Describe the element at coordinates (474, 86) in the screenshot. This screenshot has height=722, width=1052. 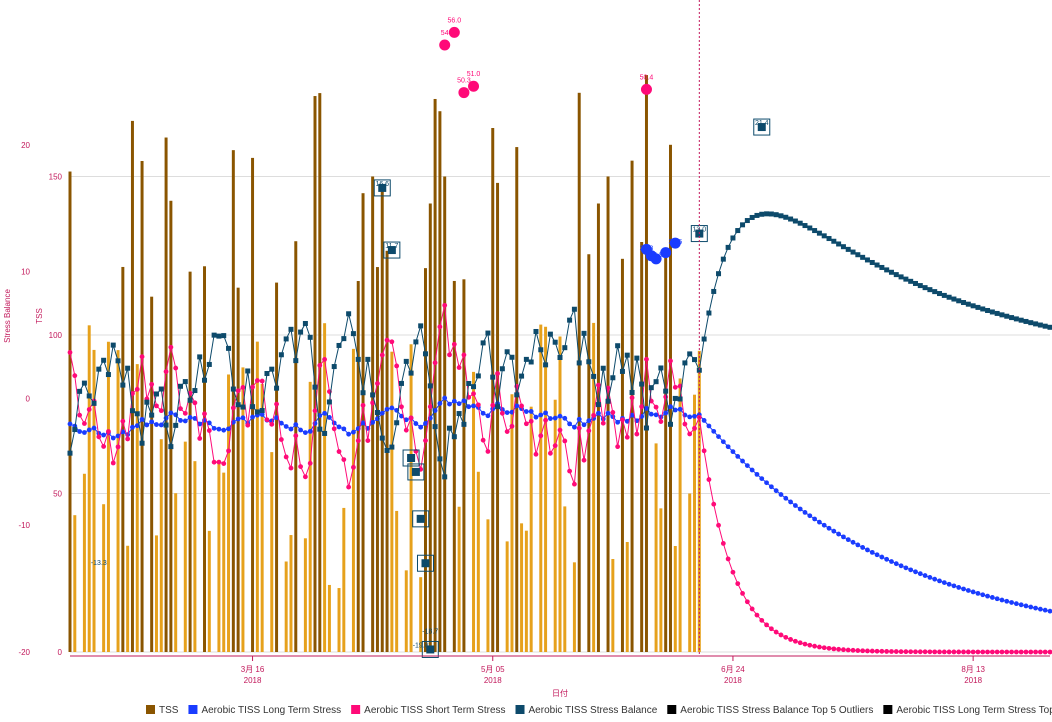
I see `short-term-outlier-point` at that location.